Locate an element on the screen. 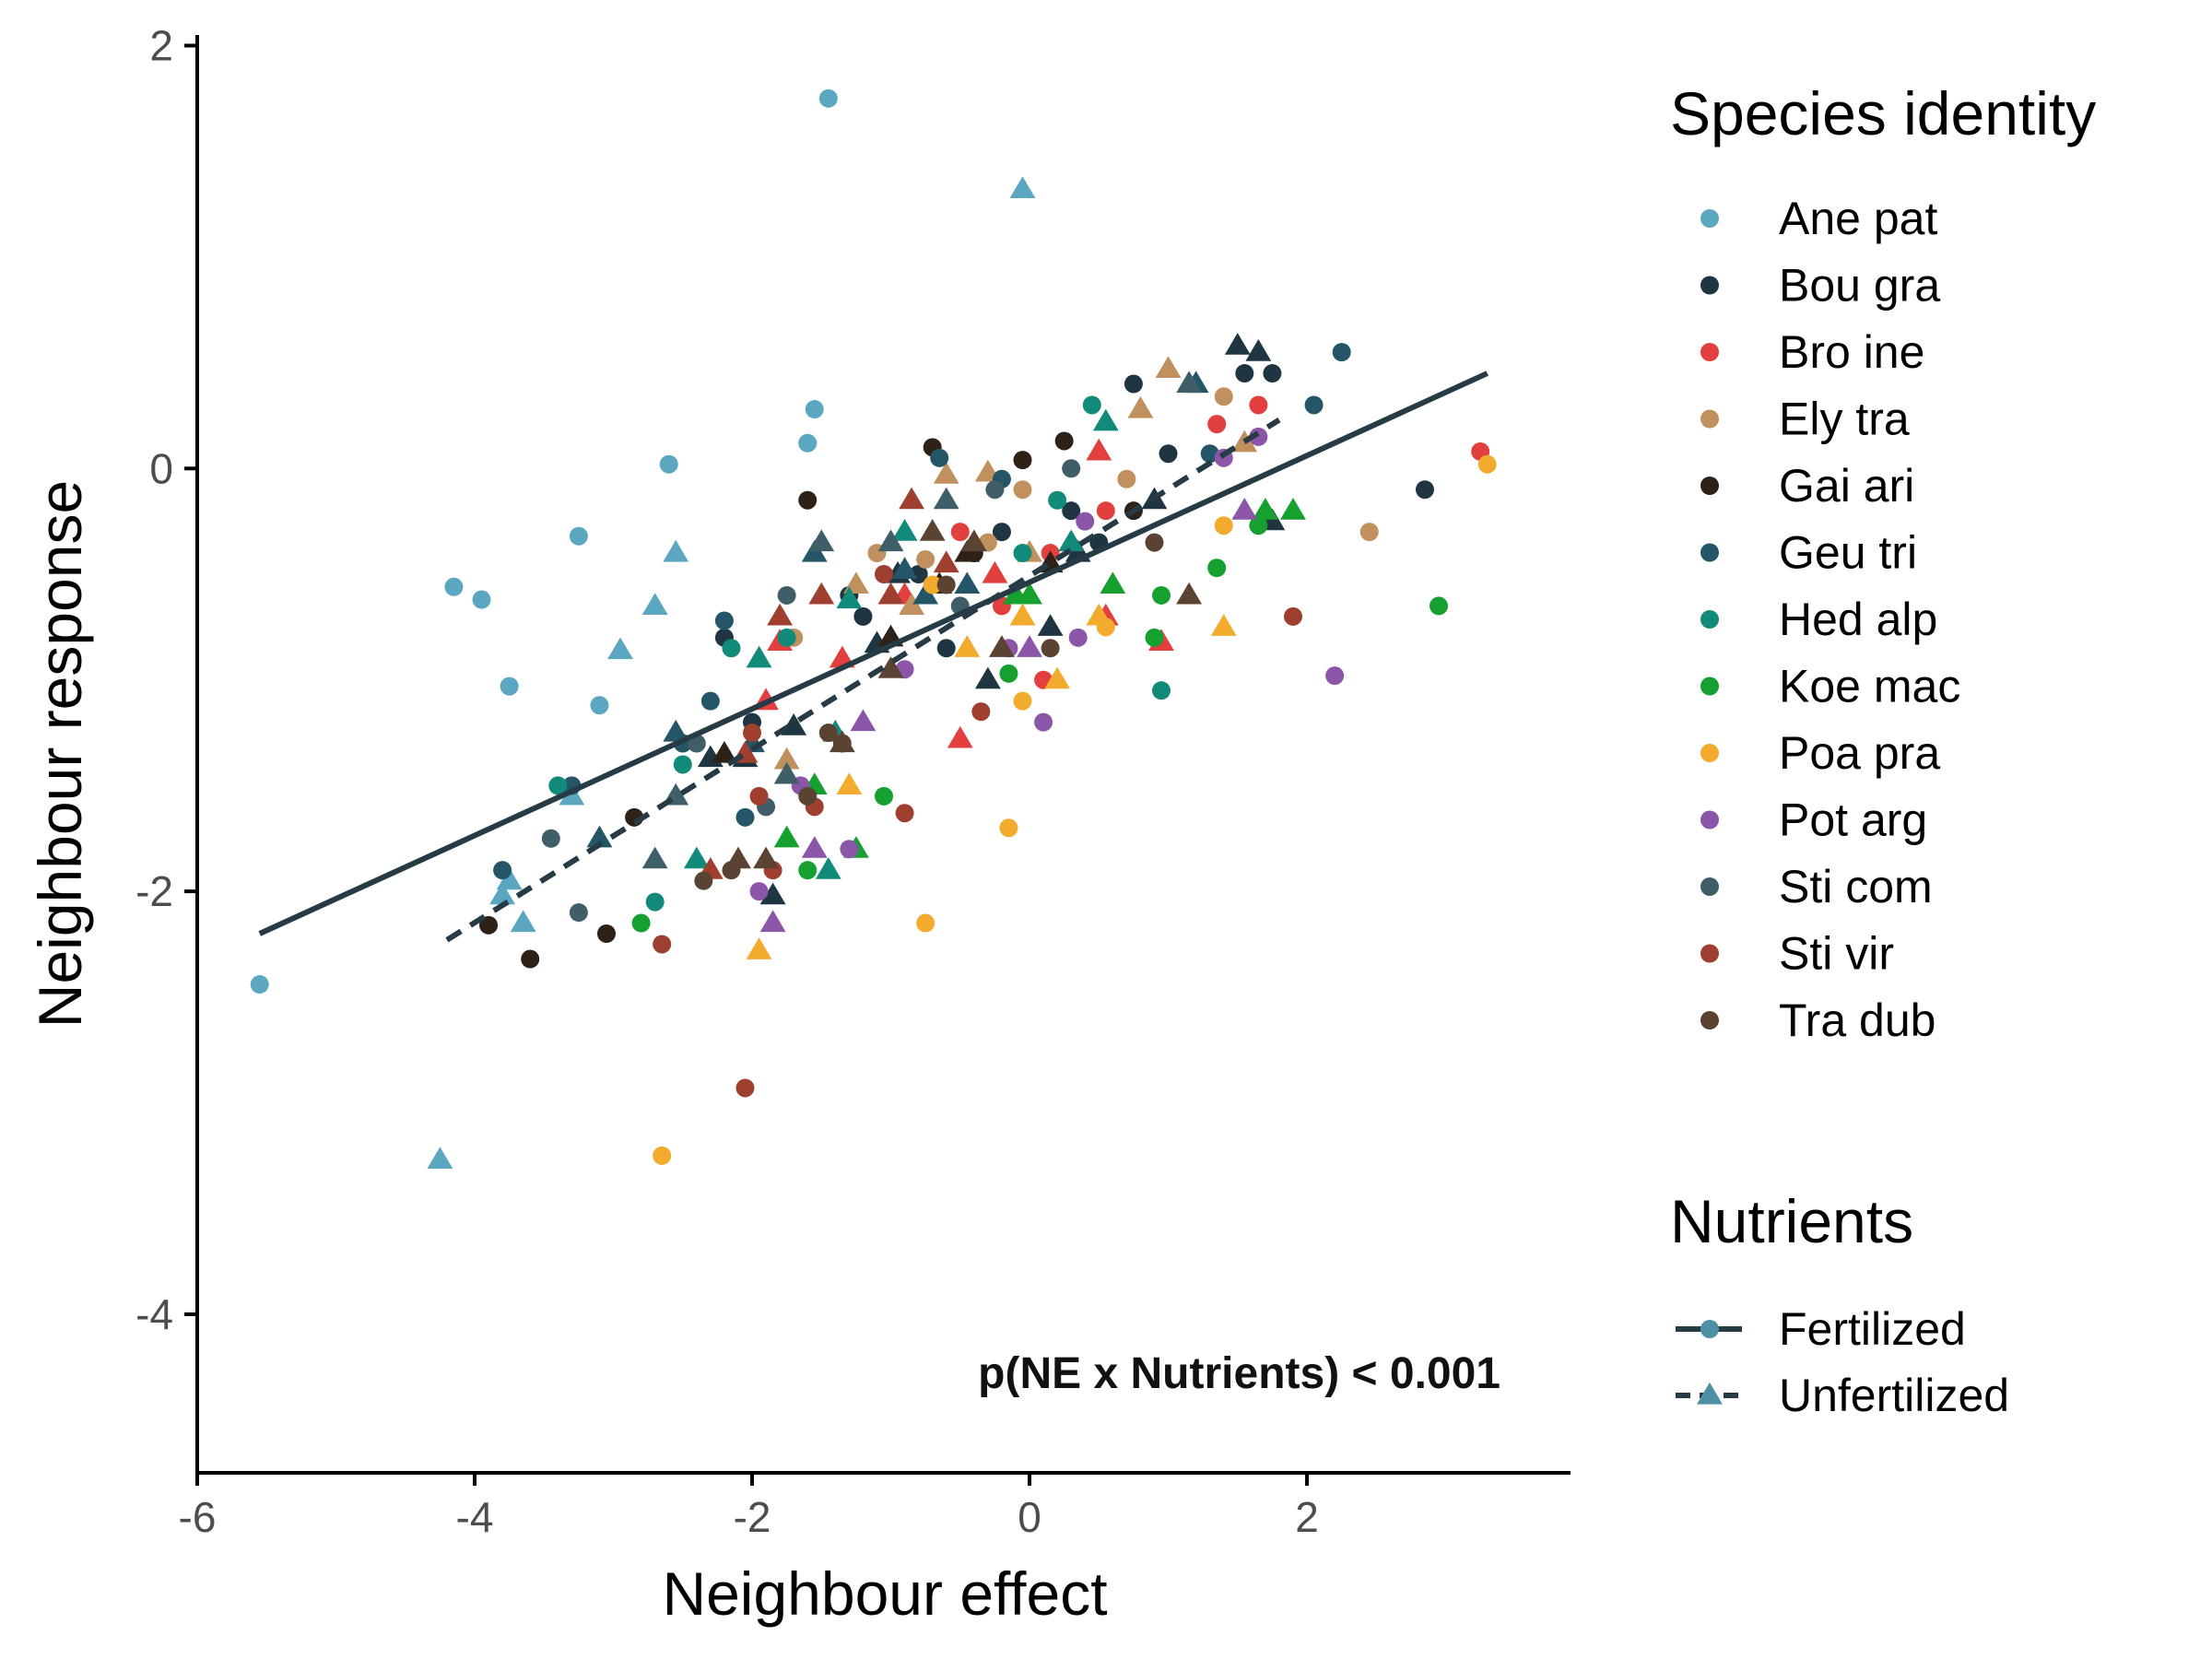  legend-nutrients-title: Nutrients is located at coordinates (1791, 1221).